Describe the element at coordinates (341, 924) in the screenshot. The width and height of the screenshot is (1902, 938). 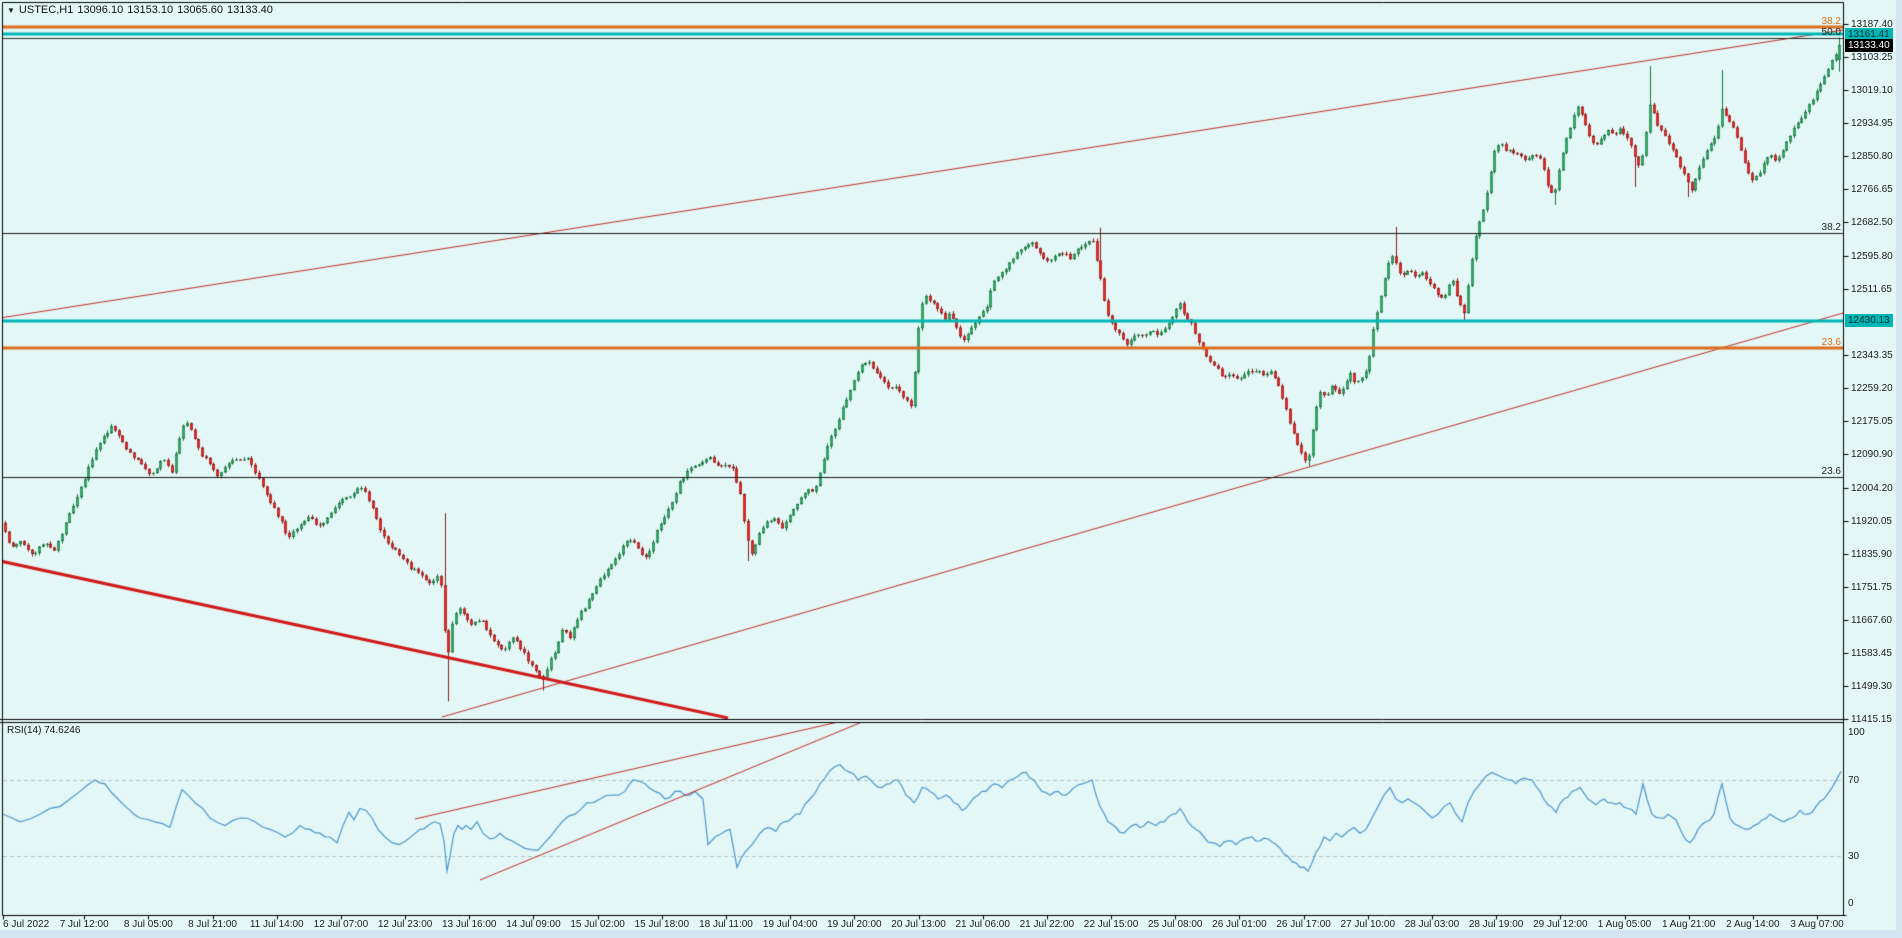
I see `time-axis-label: 12 Jul 07:00` at that location.